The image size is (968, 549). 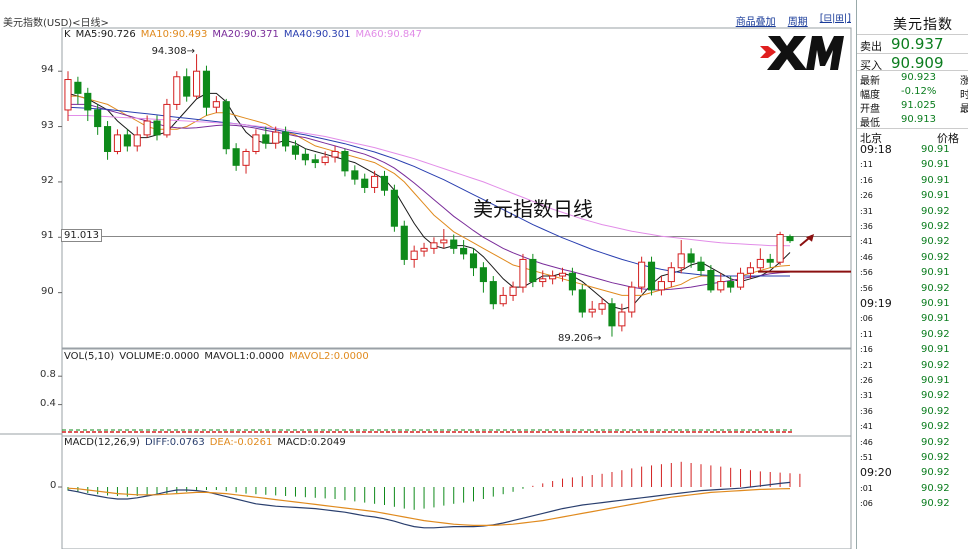 I want to click on tick-time: 09:18, so click(x=876, y=149).